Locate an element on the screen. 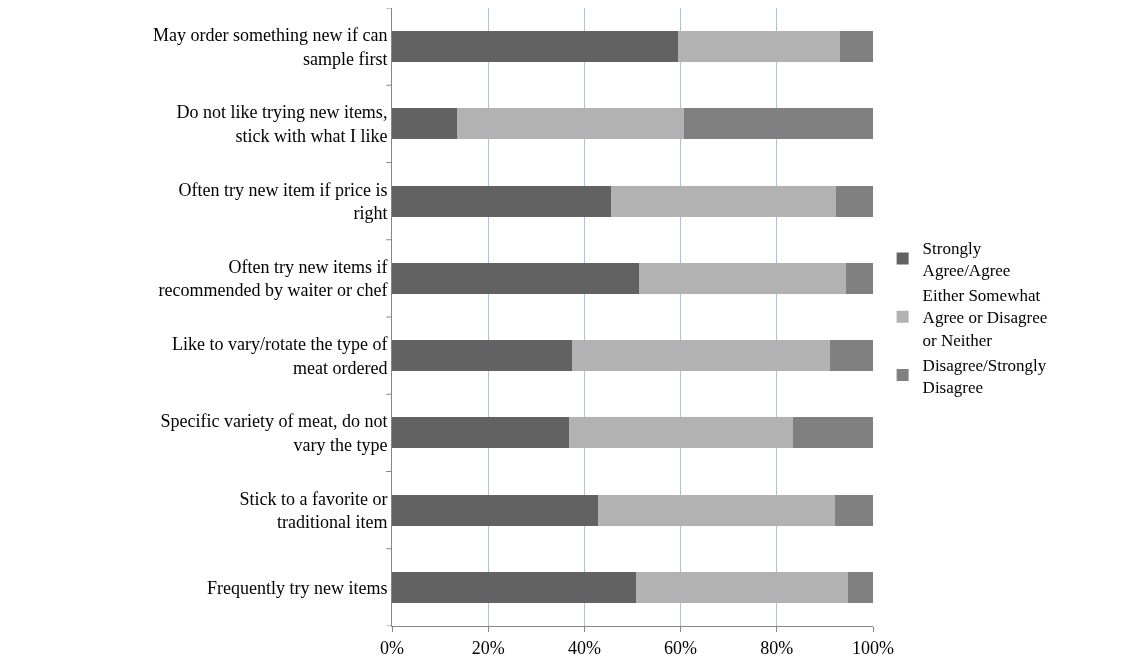 The image size is (1131, 666). x-tick-label: 80% is located at coordinates (777, 647).